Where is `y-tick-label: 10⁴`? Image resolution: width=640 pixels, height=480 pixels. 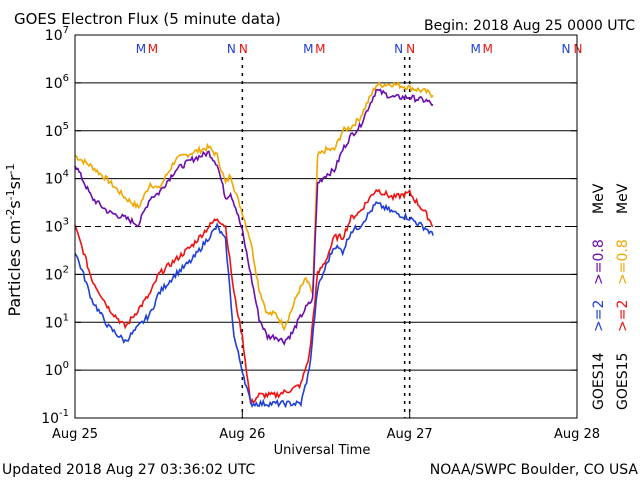
y-tick-label: 10⁴ is located at coordinates (57, 178).